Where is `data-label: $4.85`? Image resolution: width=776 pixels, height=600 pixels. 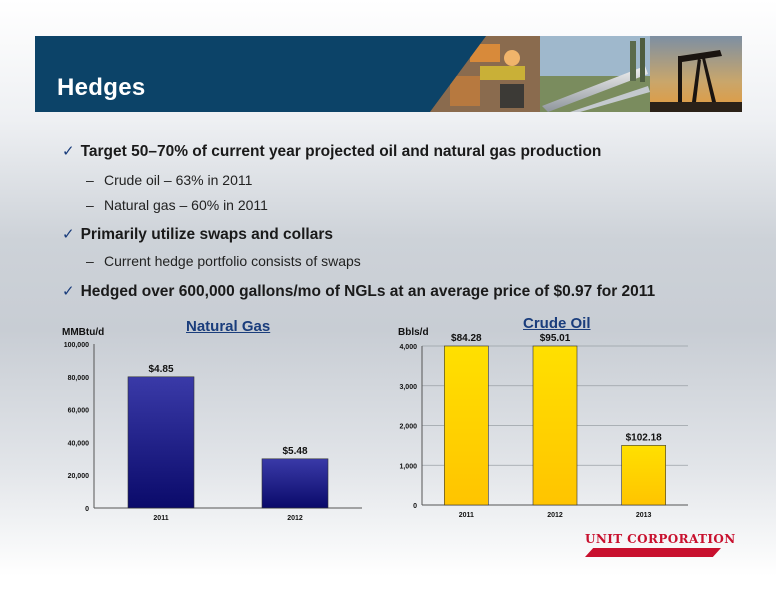 data-label: $4.85 is located at coordinates (160, 369).